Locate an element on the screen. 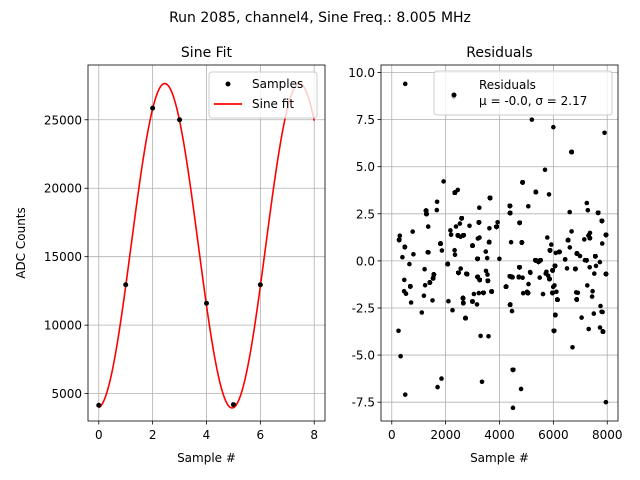 The width and height of the screenshot is (640, 480). residuals-xlabel: Sample # is located at coordinates (499, 458).